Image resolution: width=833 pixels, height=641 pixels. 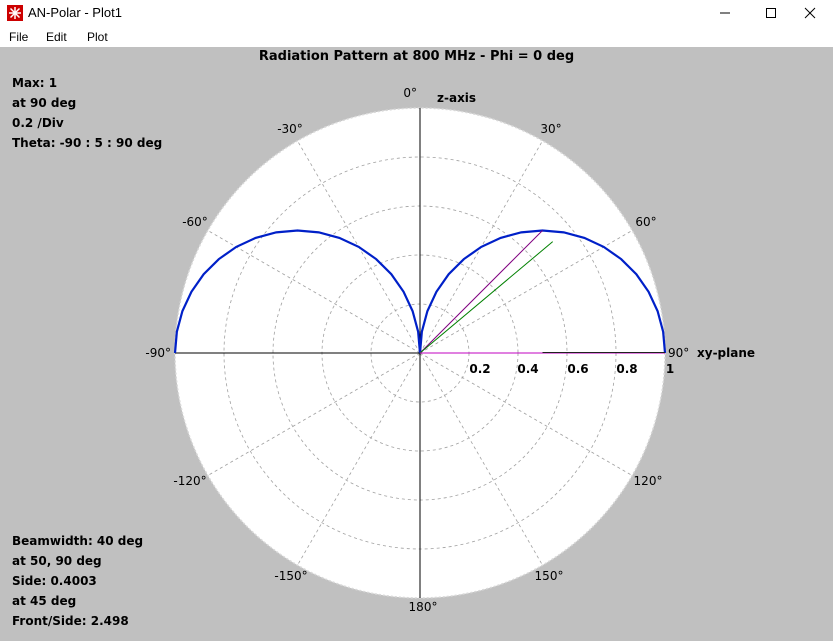 I want to click on radial-label-2: 0.6, so click(x=577, y=369).